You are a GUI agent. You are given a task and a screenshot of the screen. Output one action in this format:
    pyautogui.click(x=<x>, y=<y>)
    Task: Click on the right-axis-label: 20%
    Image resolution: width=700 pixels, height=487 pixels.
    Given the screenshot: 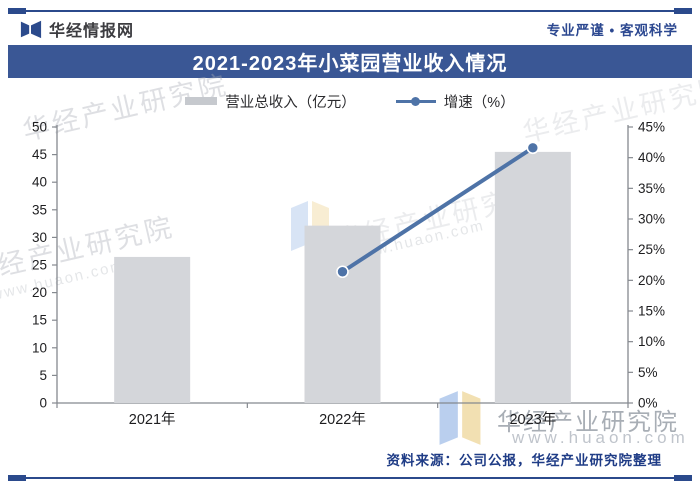 What is the action you would take?
    pyautogui.click(x=651, y=280)
    